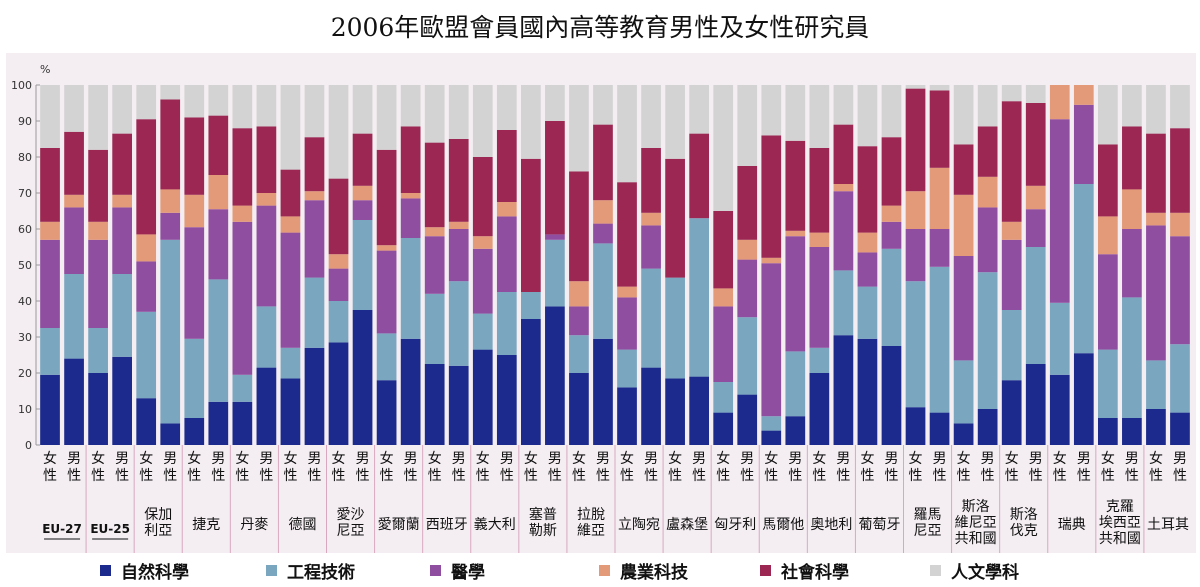  Describe the element at coordinates (591, 531) in the screenshot. I see `group-label: 維亞` at that location.